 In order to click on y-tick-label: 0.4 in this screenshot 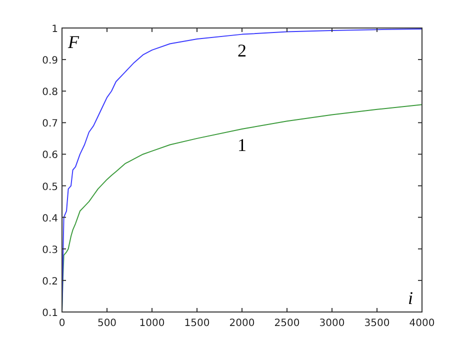, I will do `click(50, 218)`.